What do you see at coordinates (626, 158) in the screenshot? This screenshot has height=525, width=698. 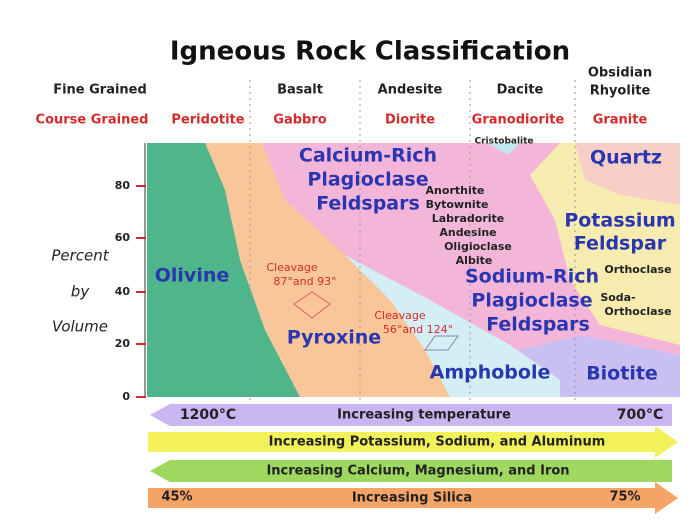 I see `mineral: Quartz` at bounding box center [626, 158].